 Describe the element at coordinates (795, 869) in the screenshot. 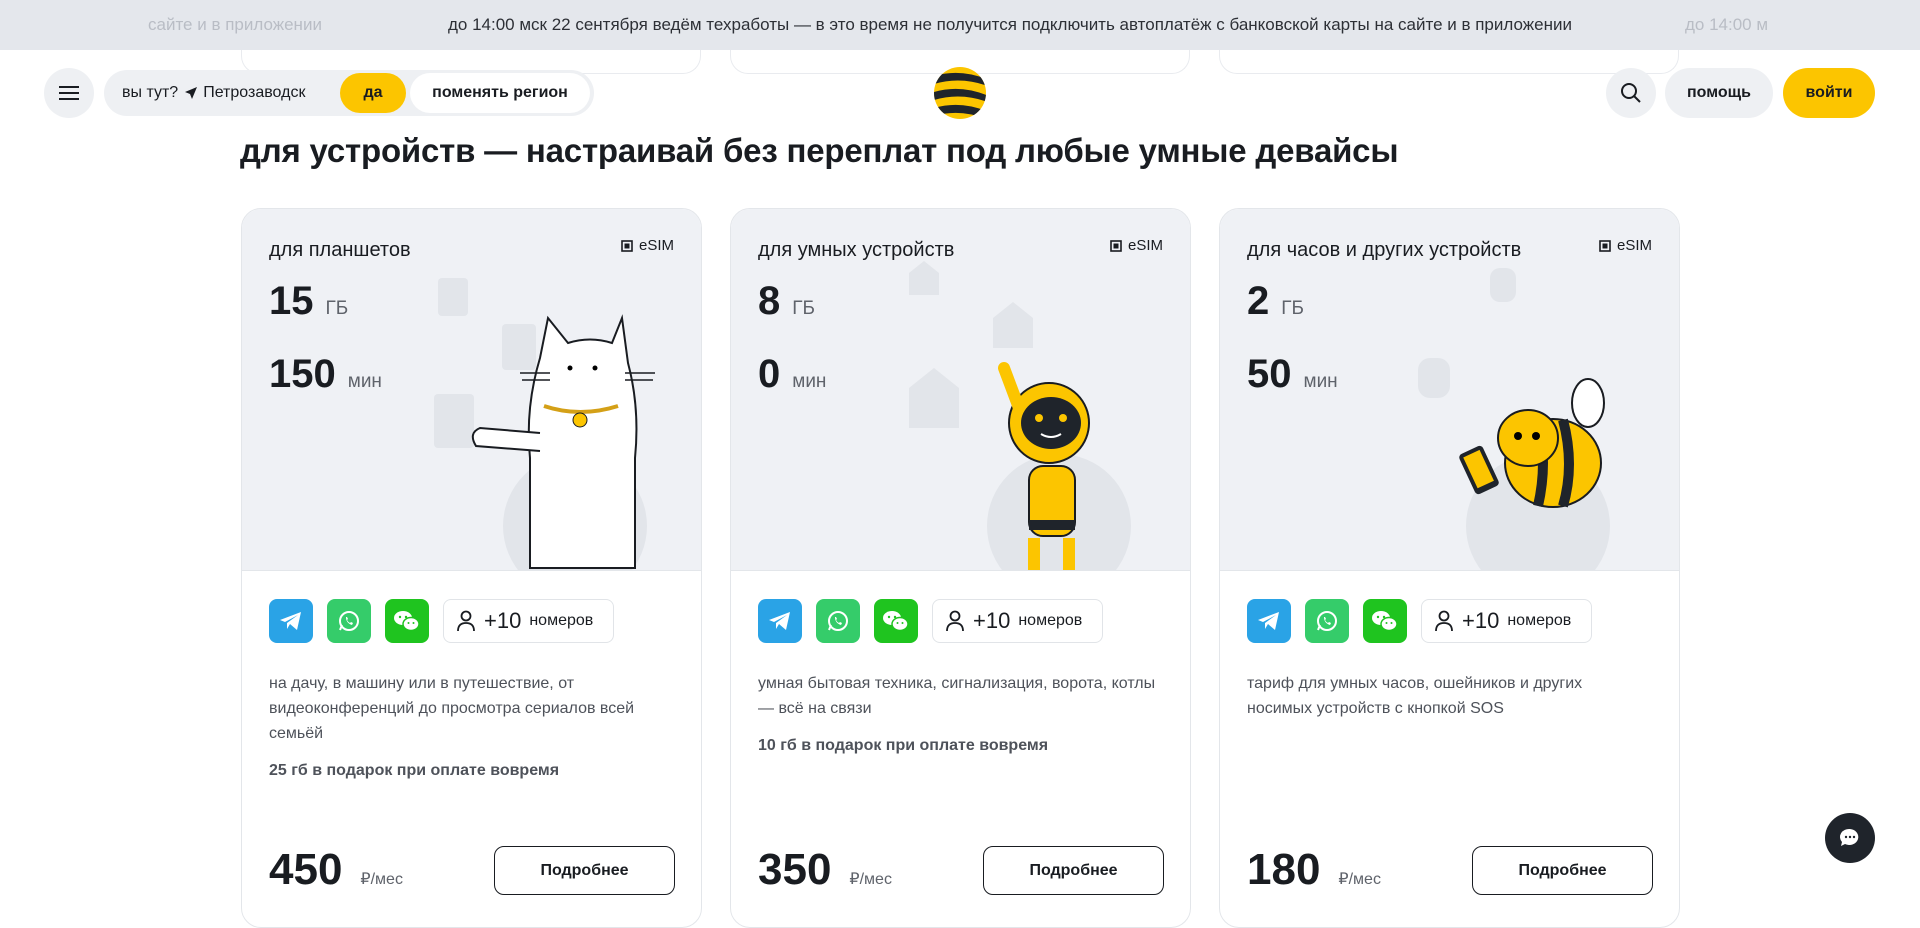

I see `price-value: 350` at that location.